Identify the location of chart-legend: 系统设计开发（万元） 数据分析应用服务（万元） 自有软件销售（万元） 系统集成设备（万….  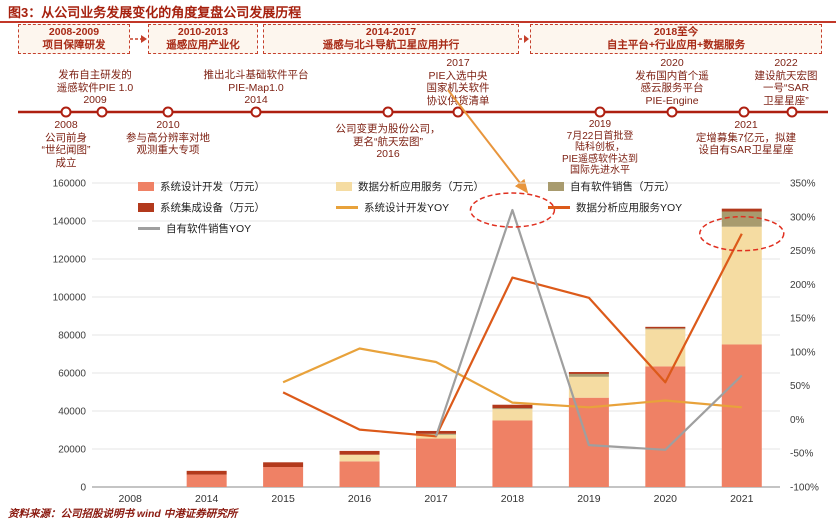
(428, 207).